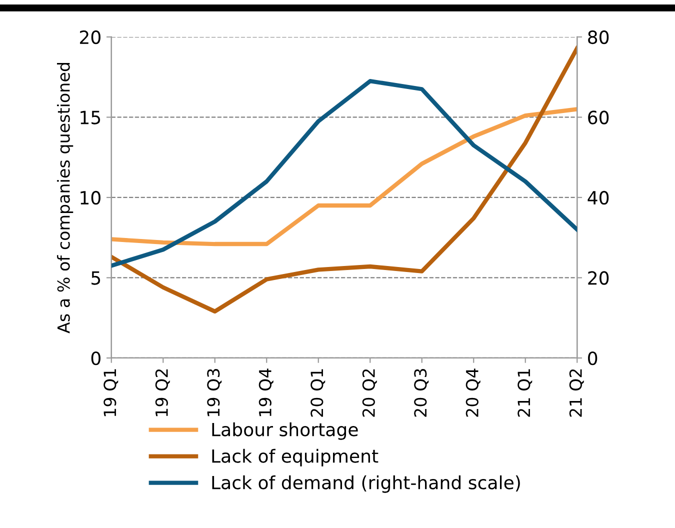  I want to click on y2-tick-label: 0, so click(593, 358).